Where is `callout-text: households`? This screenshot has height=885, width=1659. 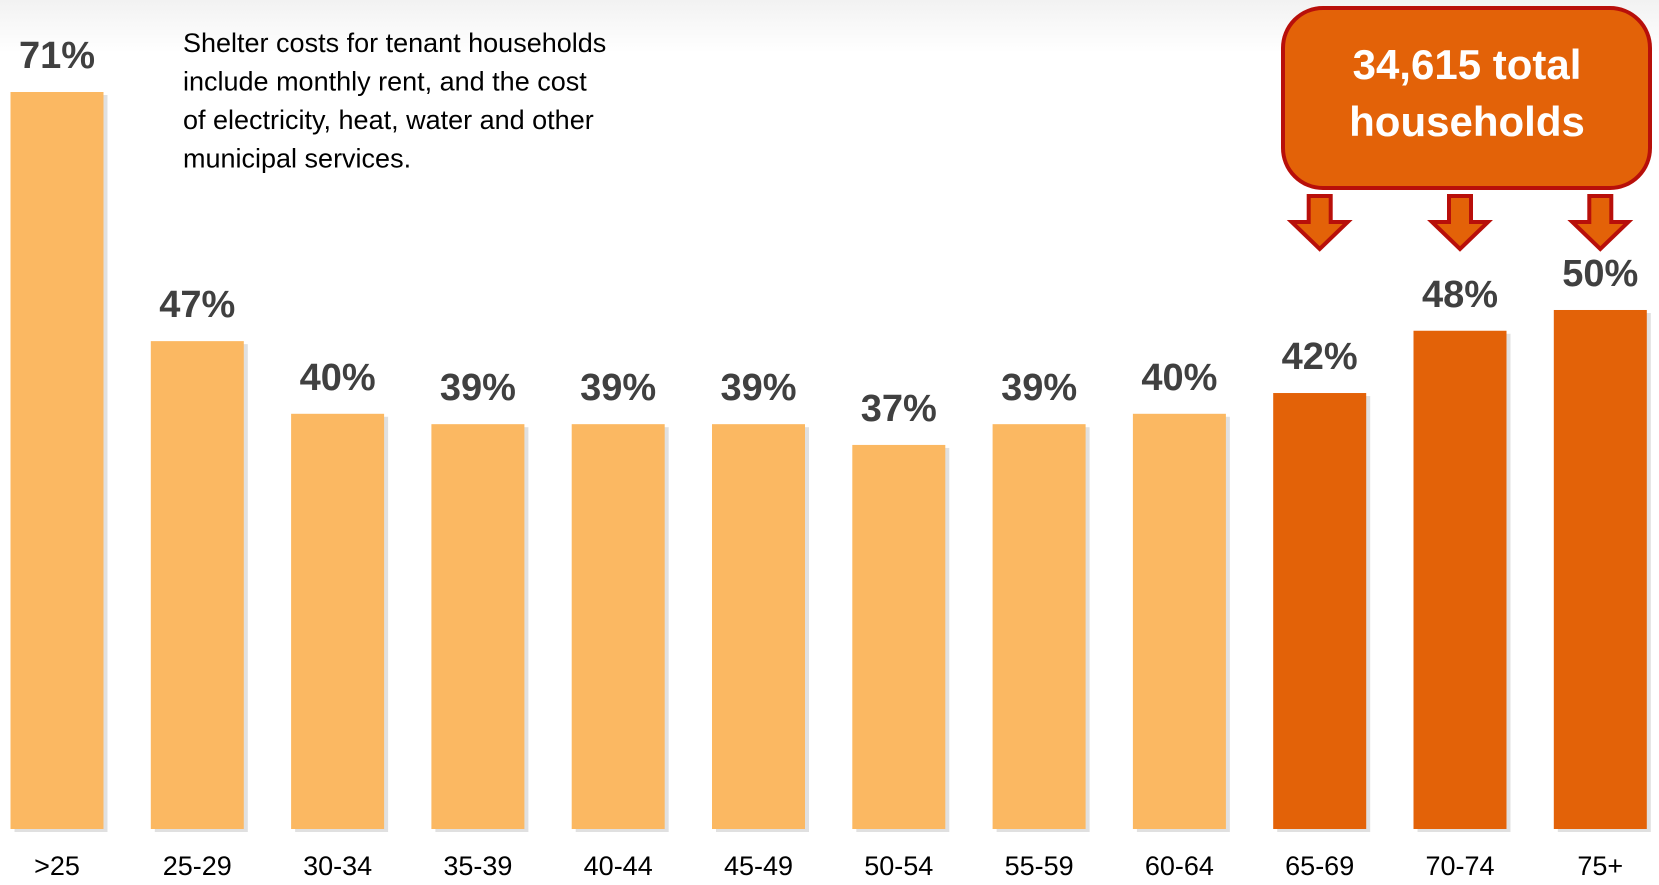
callout-text: households is located at coordinates (1467, 121).